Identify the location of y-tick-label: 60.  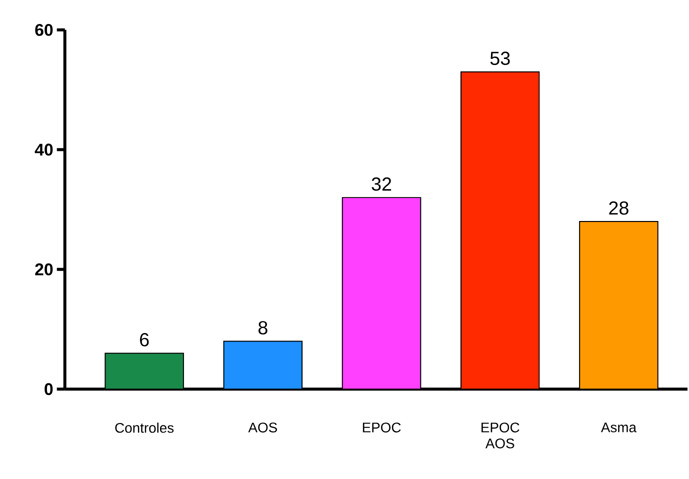
(44, 30).